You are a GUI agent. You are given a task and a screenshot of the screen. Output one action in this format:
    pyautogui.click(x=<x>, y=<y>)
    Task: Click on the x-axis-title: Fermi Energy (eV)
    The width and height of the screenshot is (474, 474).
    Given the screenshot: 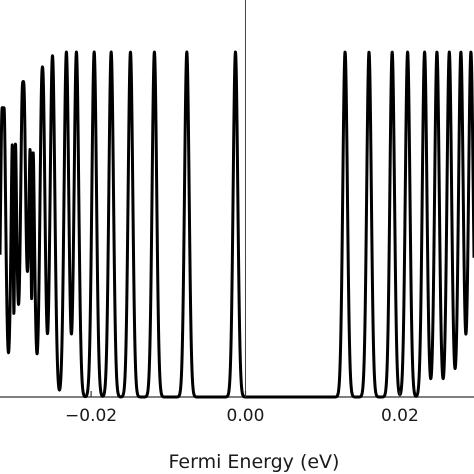 What is the action you would take?
    pyautogui.click(x=254, y=462)
    